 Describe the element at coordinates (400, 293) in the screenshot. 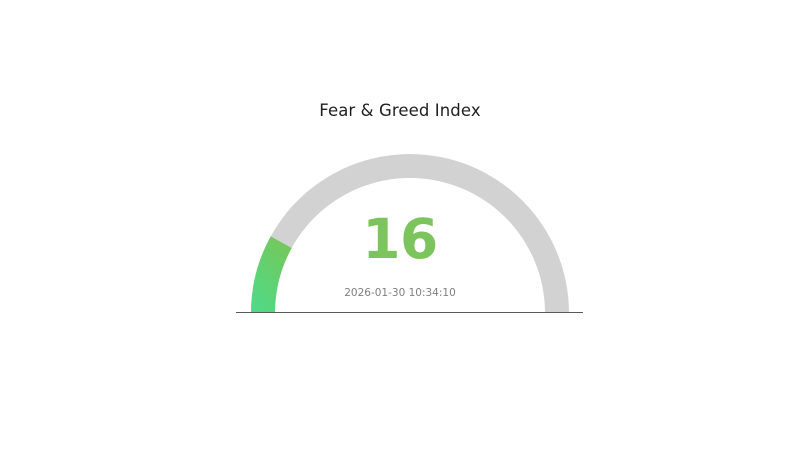

I see `gauge-timestamp-text: 2026-01-30 10:34:10` at that location.